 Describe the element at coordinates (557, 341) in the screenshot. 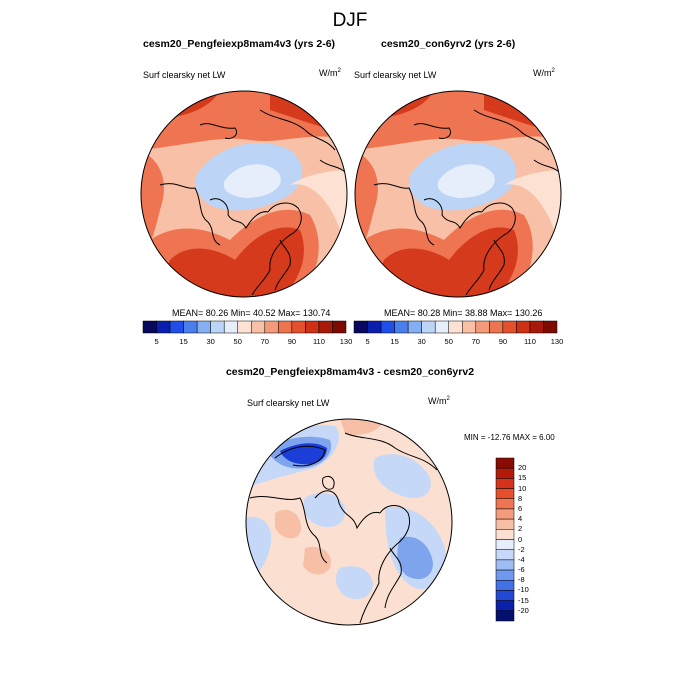

I see `panel2-colorbar-tick-label: 130` at that location.